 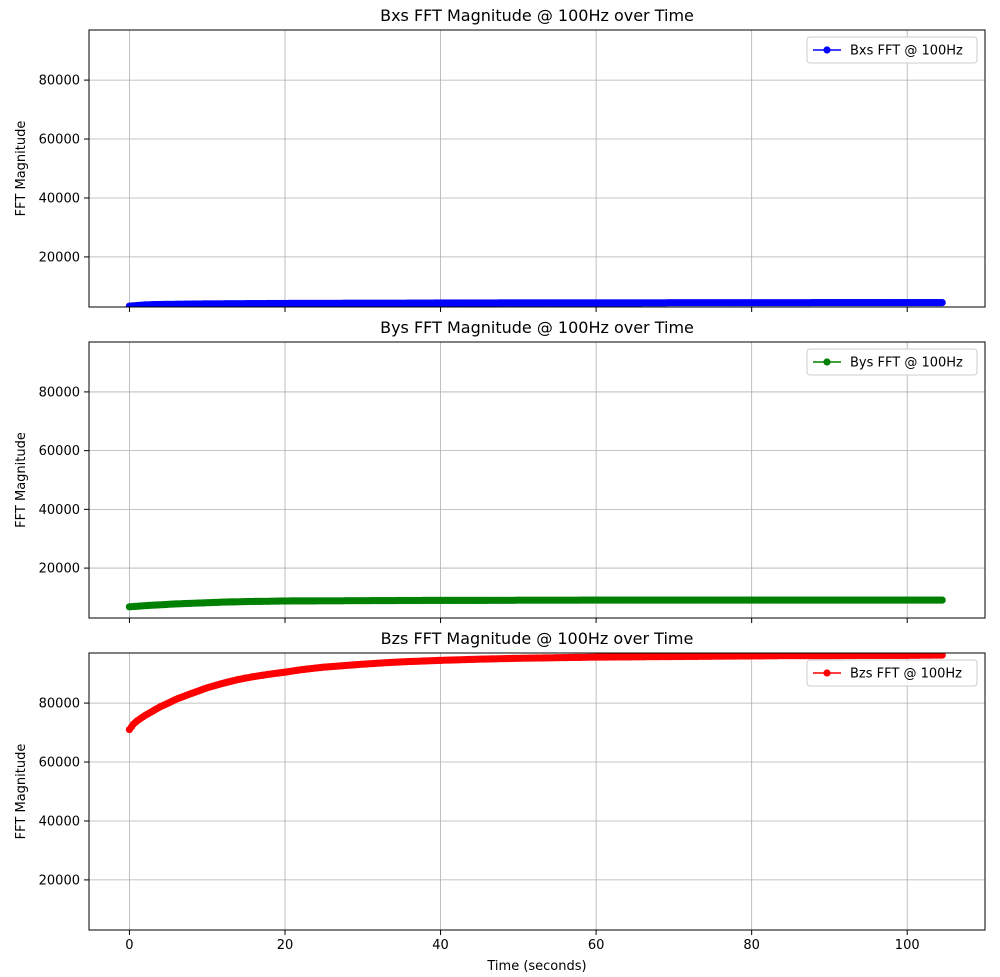 What do you see at coordinates (440, 945) in the screenshot?
I see `x-tick-label: 40` at bounding box center [440, 945].